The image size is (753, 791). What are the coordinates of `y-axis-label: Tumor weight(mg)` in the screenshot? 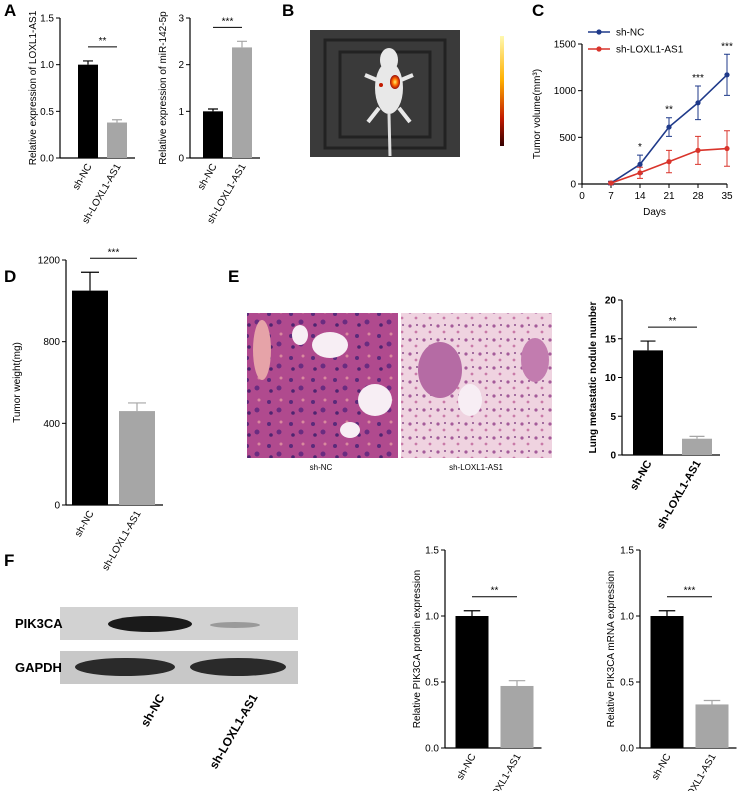 It's located at (17, 382).